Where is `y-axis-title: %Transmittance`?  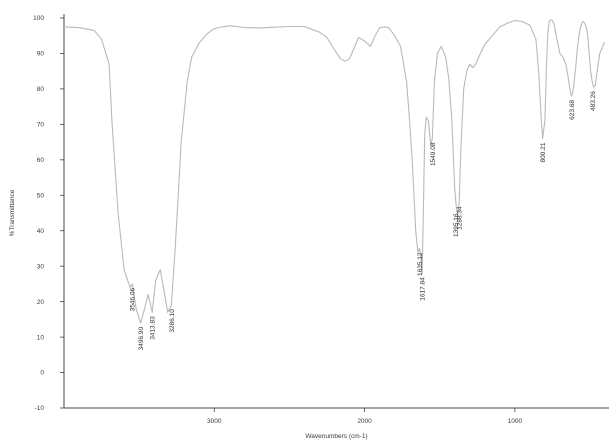 y-axis-title: %Transmittance is located at coordinates (12, 212).